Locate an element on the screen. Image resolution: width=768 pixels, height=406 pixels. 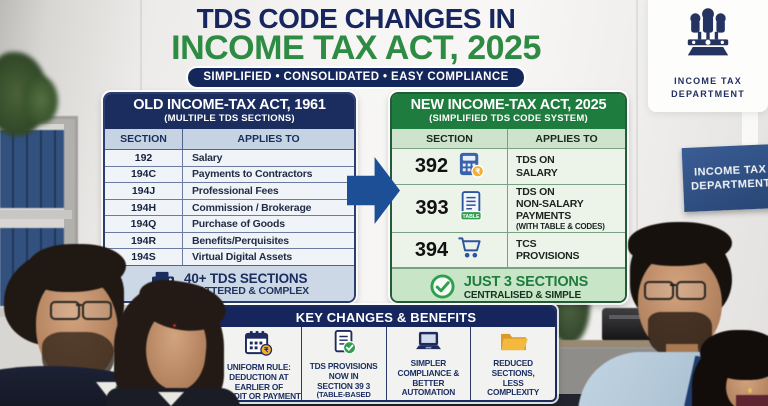
folder-icon is located at coordinates (513, 344).